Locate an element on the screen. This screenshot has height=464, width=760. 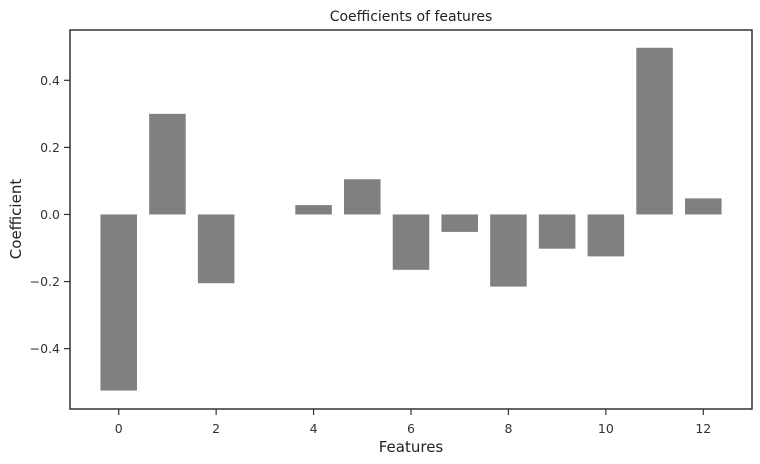
x-tick-label: 10 is located at coordinates (606, 428).